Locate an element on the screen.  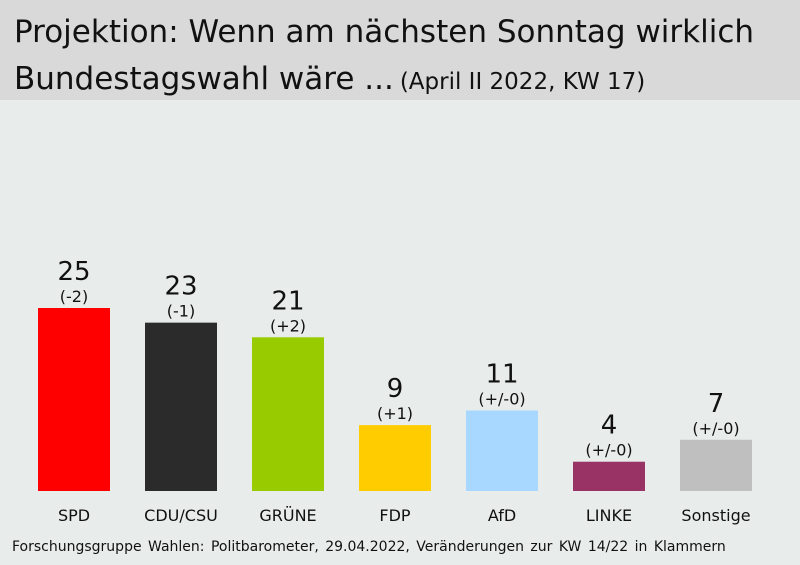
value-label-fdp: 9 is located at coordinates (395, 389).